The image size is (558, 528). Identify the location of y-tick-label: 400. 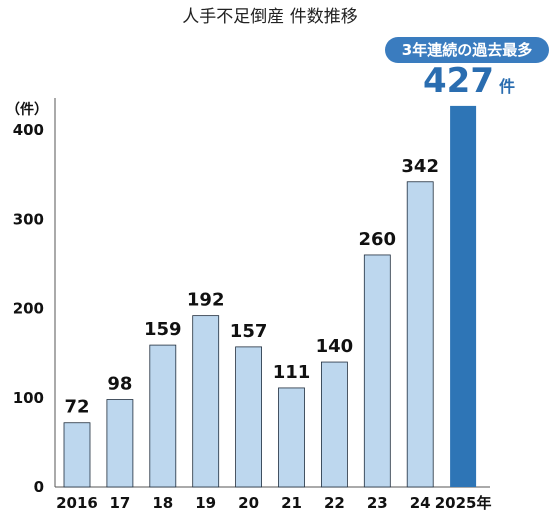
(28, 130).